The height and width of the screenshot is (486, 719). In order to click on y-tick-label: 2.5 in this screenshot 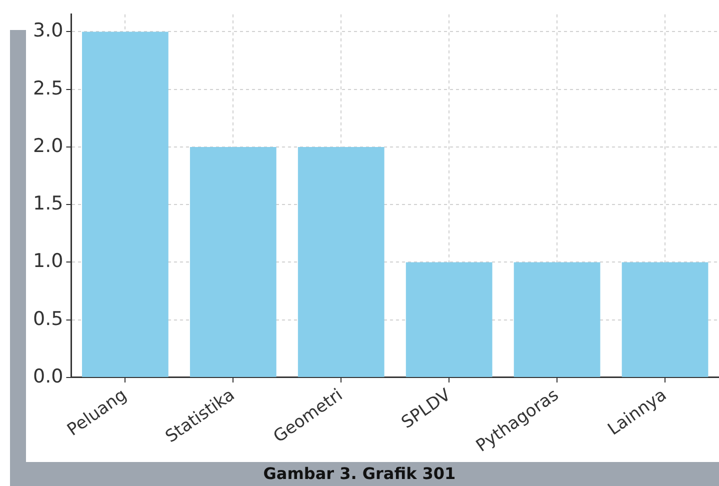, I will do `click(48, 88)`.